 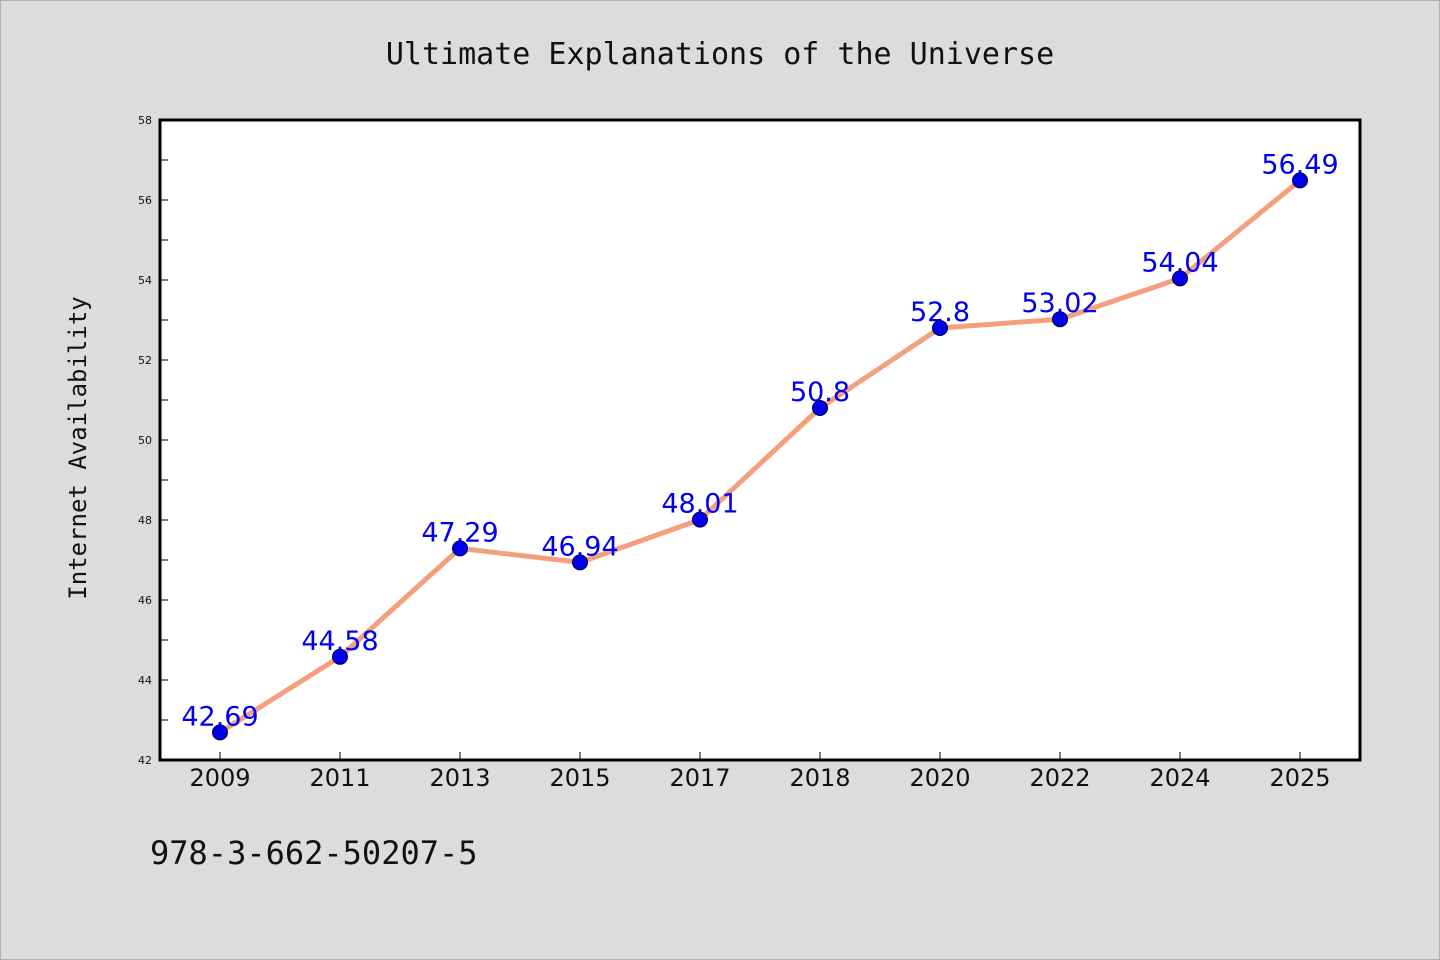 What do you see at coordinates (699, 504) in the screenshot?
I see `data-label: 48.01` at bounding box center [699, 504].